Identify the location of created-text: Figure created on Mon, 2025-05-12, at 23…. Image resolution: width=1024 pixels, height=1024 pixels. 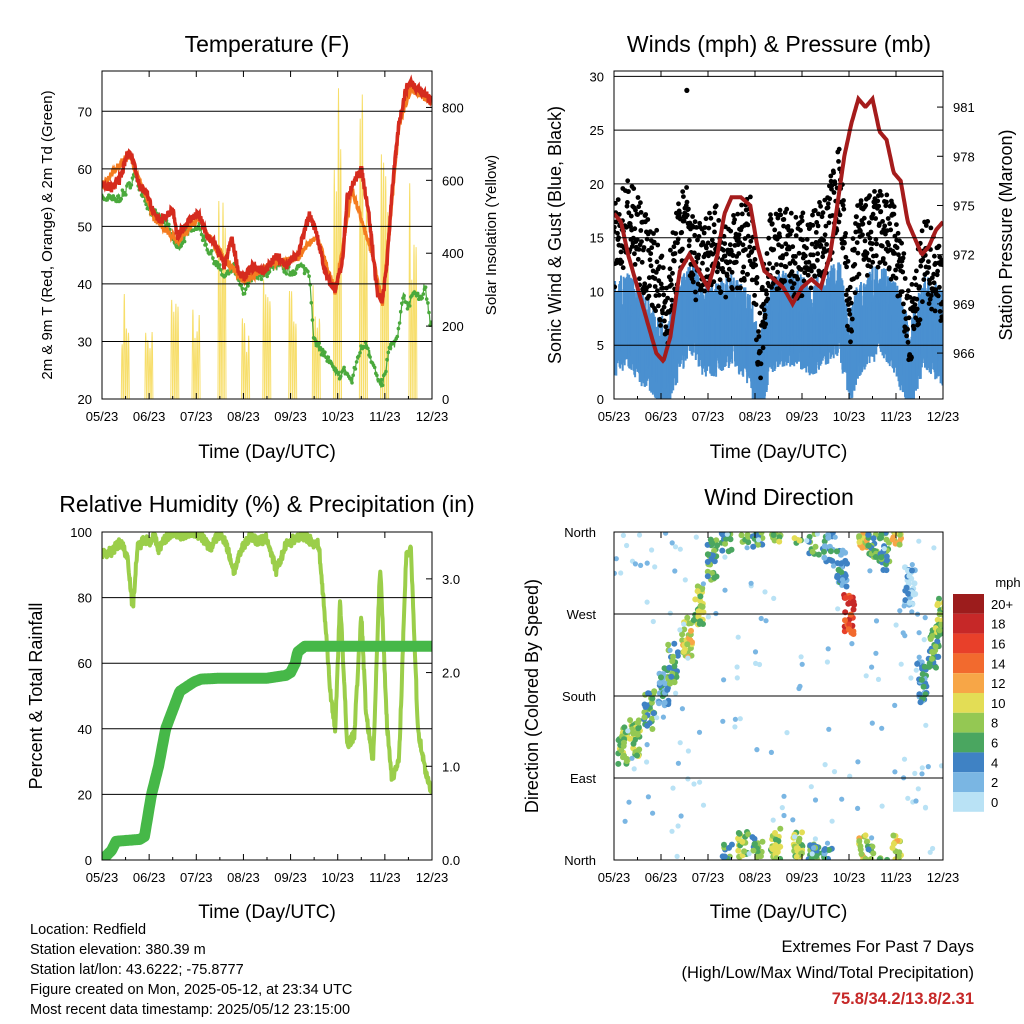
(191, 990).